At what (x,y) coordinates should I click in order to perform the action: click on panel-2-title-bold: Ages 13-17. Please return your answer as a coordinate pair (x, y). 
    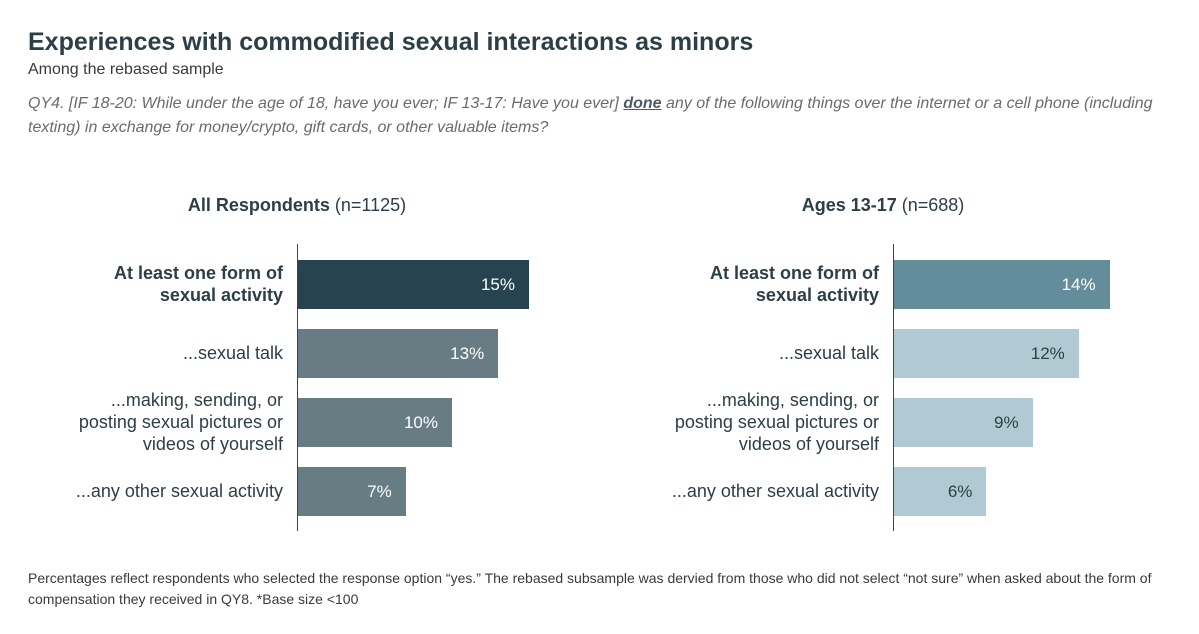
    Looking at the image, I should click on (849, 205).